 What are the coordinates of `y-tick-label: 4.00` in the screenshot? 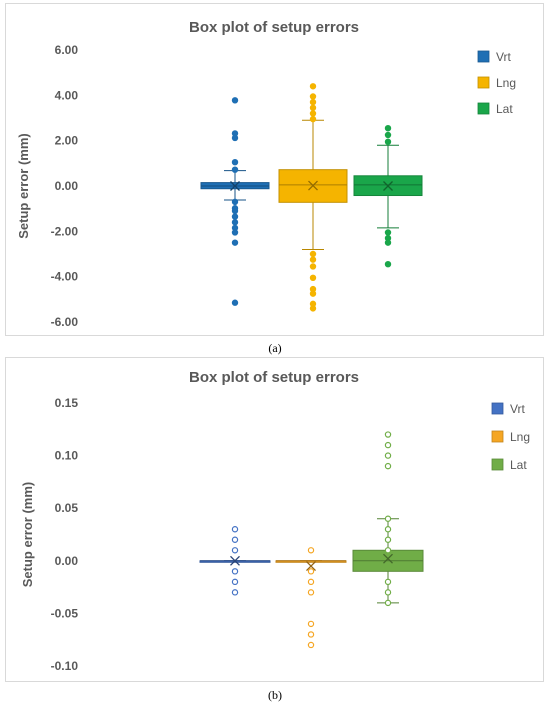 It's located at (67, 95).